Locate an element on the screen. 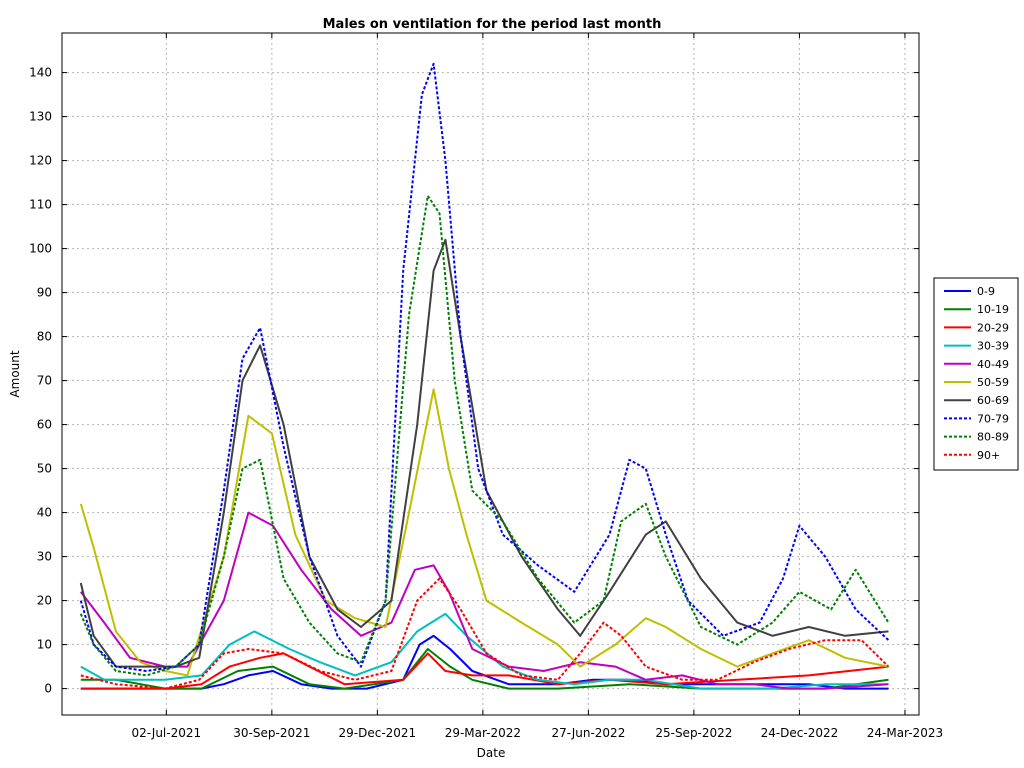 This screenshot has width=1024, height=768. y-tick-label: 110 is located at coordinates (40, 205).